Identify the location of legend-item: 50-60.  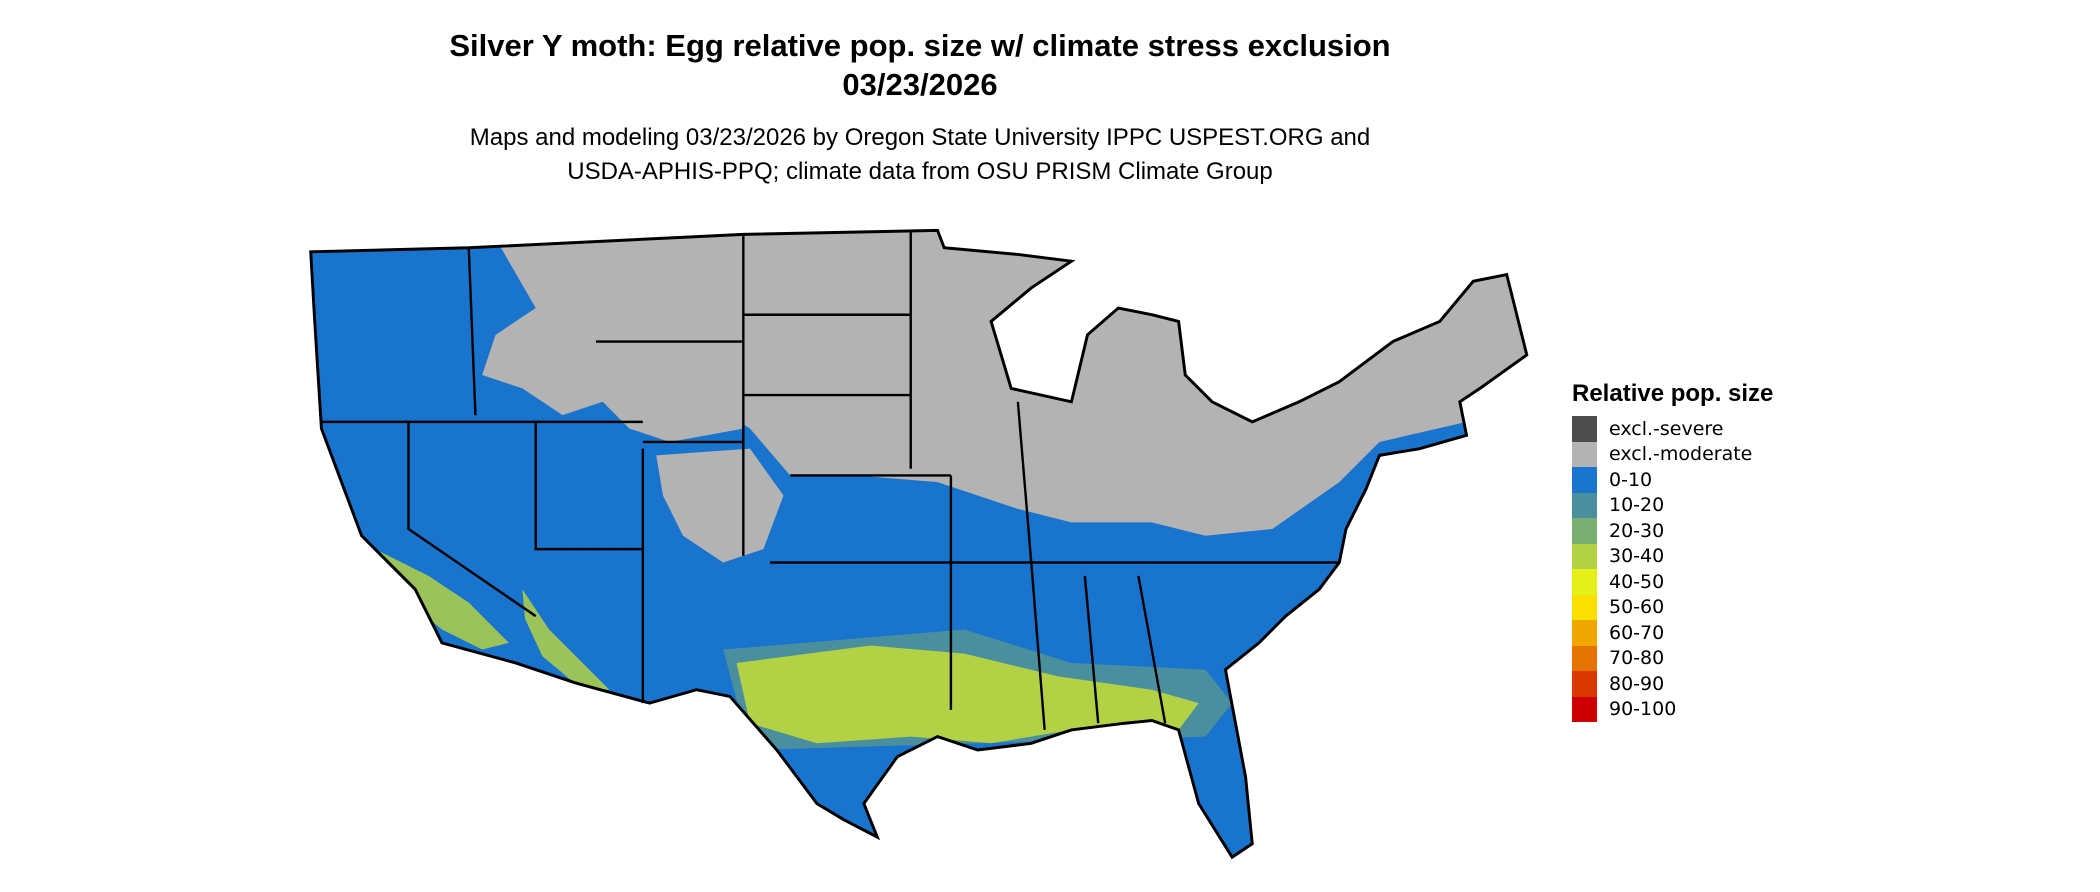
(1672, 607).